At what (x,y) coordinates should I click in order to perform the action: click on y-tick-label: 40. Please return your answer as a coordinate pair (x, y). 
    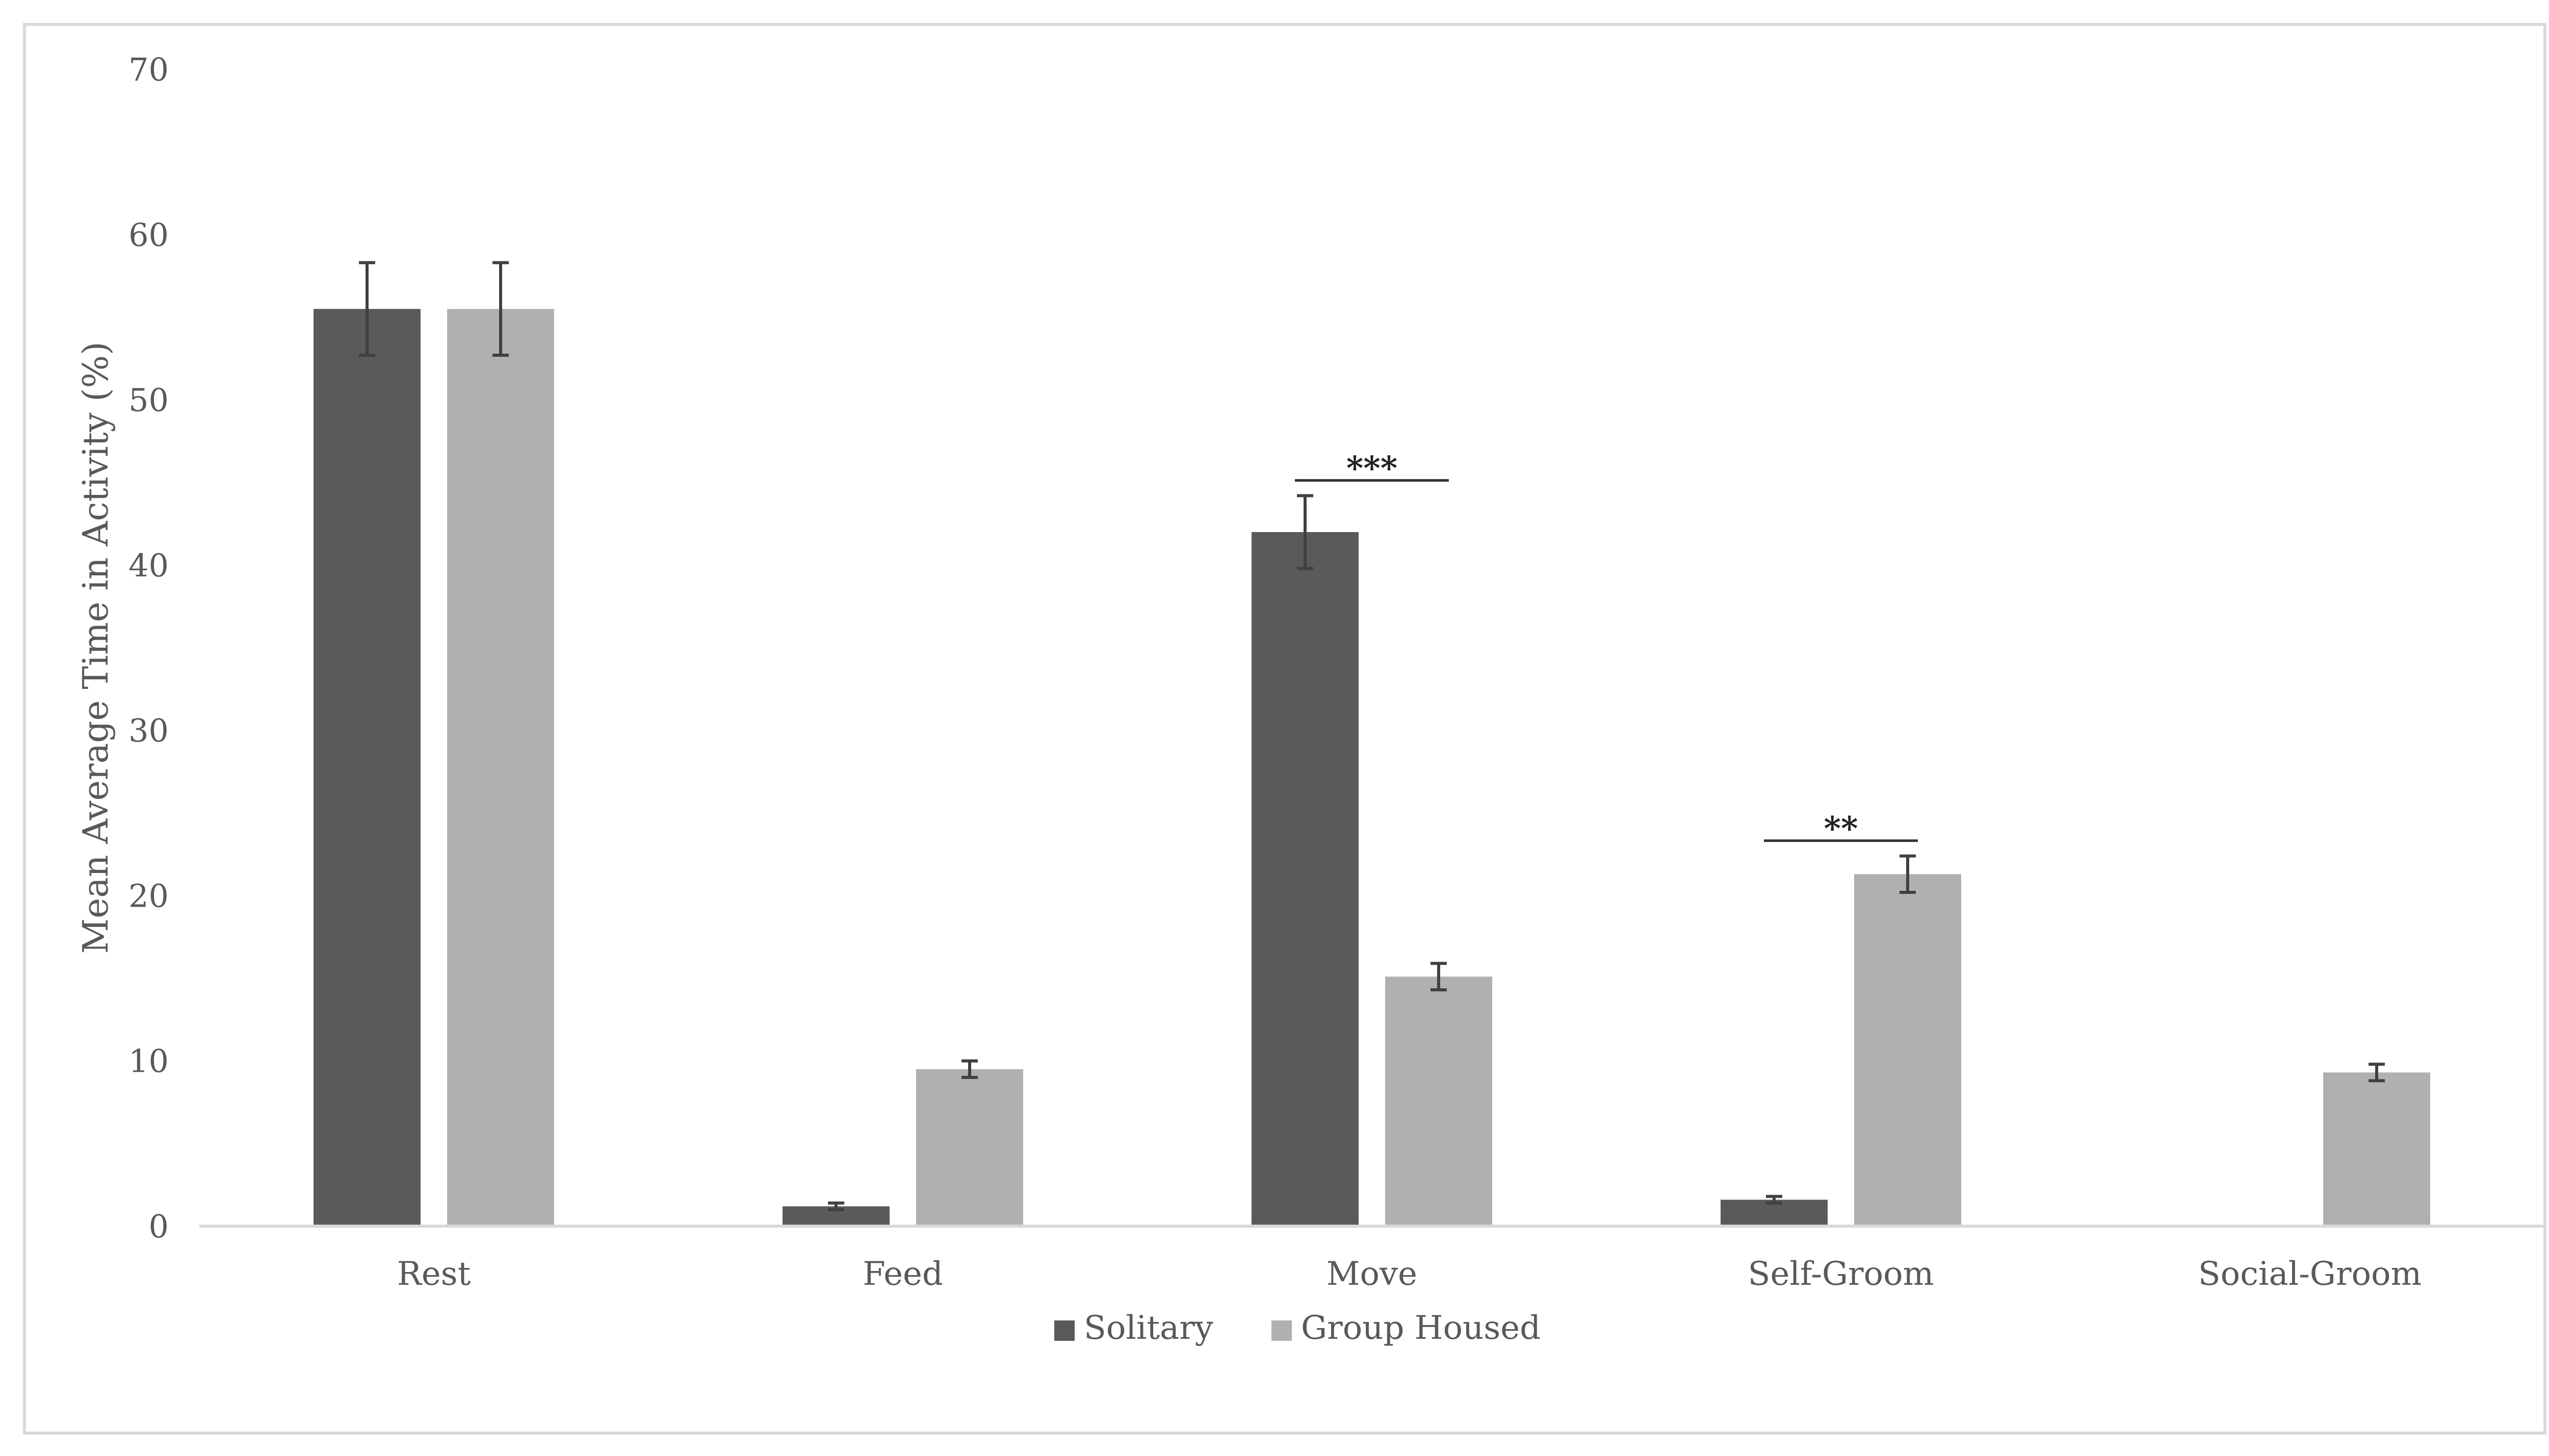
    Looking at the image, I should click on (148, 565).